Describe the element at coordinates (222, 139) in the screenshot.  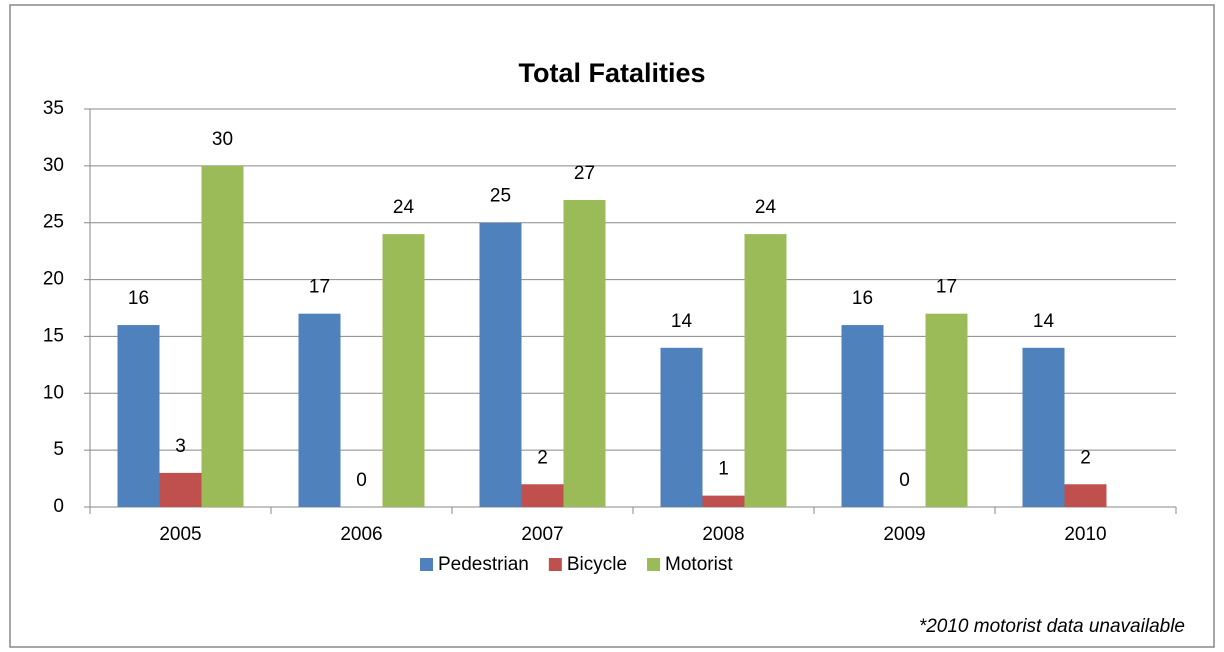
I see `data-label: 30` at that location.